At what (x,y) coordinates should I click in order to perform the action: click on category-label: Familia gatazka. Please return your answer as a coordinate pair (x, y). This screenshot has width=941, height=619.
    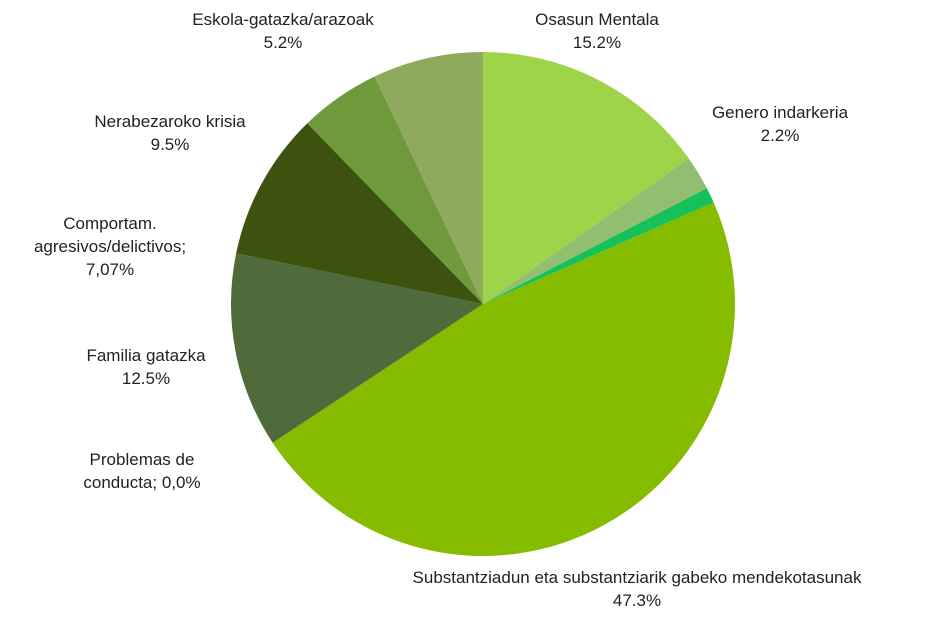
    Looking at the image, I should click on (146, 355).